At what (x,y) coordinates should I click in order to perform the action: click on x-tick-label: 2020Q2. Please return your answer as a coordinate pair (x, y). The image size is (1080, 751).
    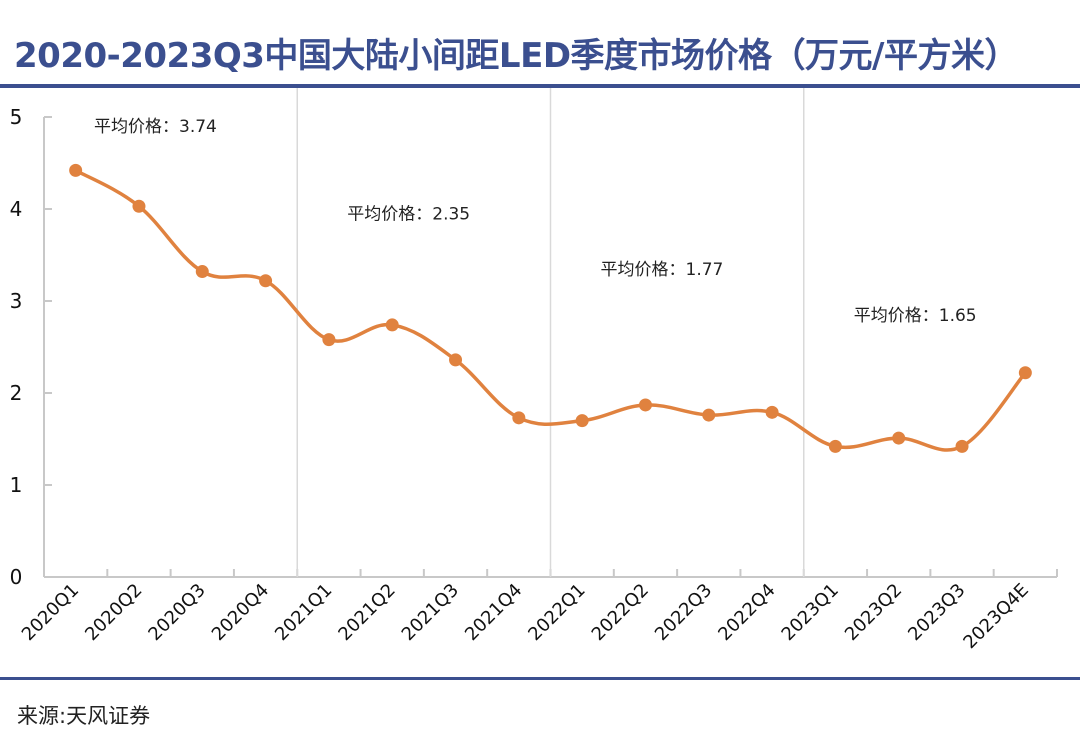
    Looking at the image, I should click on (113, 612).